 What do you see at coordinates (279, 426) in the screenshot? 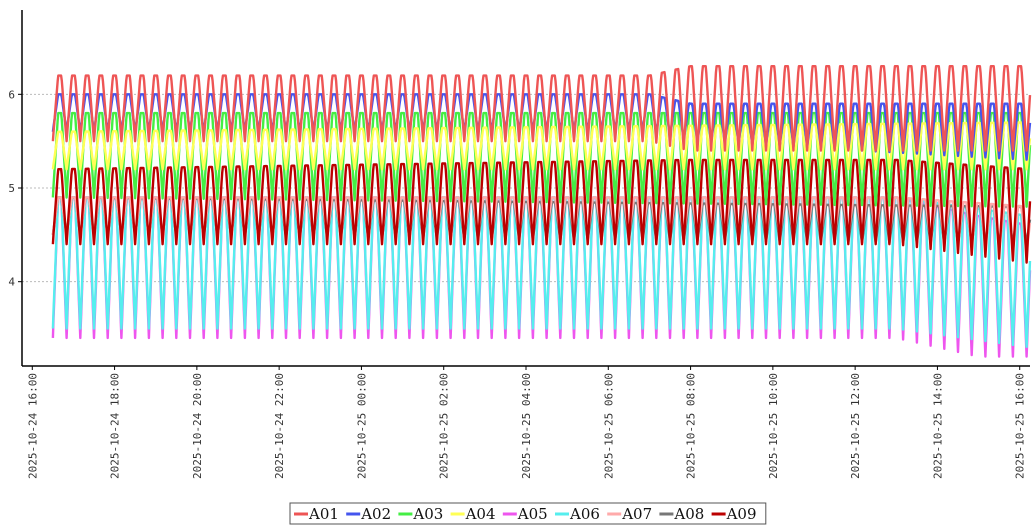
I see `x-tick-label: 2025-10-24 22:00` at bounding box center [279, 426].